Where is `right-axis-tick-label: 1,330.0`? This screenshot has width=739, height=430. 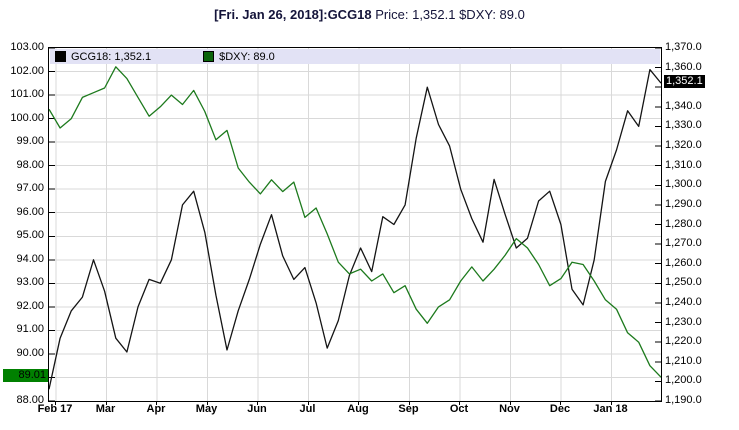 right-axis-tick-label: 1,330.0 is located at coordinates (683, 125).